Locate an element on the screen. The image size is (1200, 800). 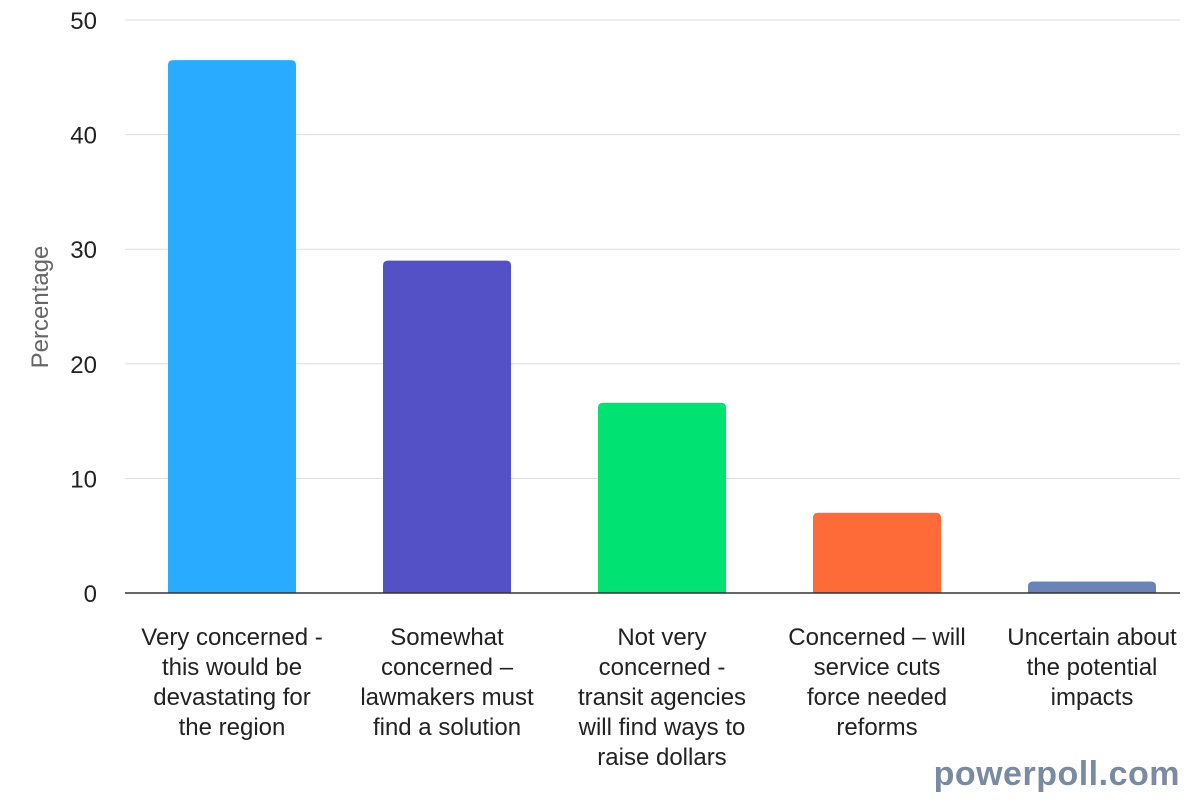
x-category-label-line: Not very is located at coordinates (661, 637).